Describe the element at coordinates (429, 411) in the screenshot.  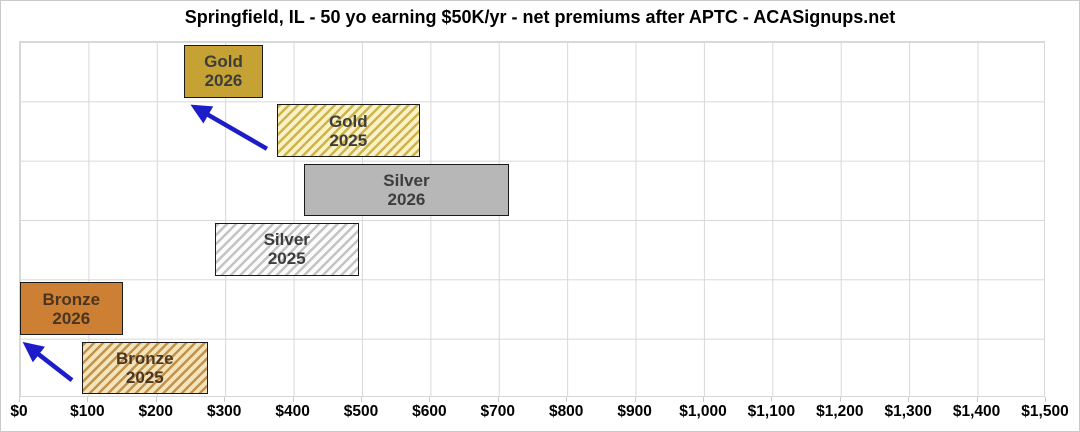
I see `x-tick-label: $600` at that location.